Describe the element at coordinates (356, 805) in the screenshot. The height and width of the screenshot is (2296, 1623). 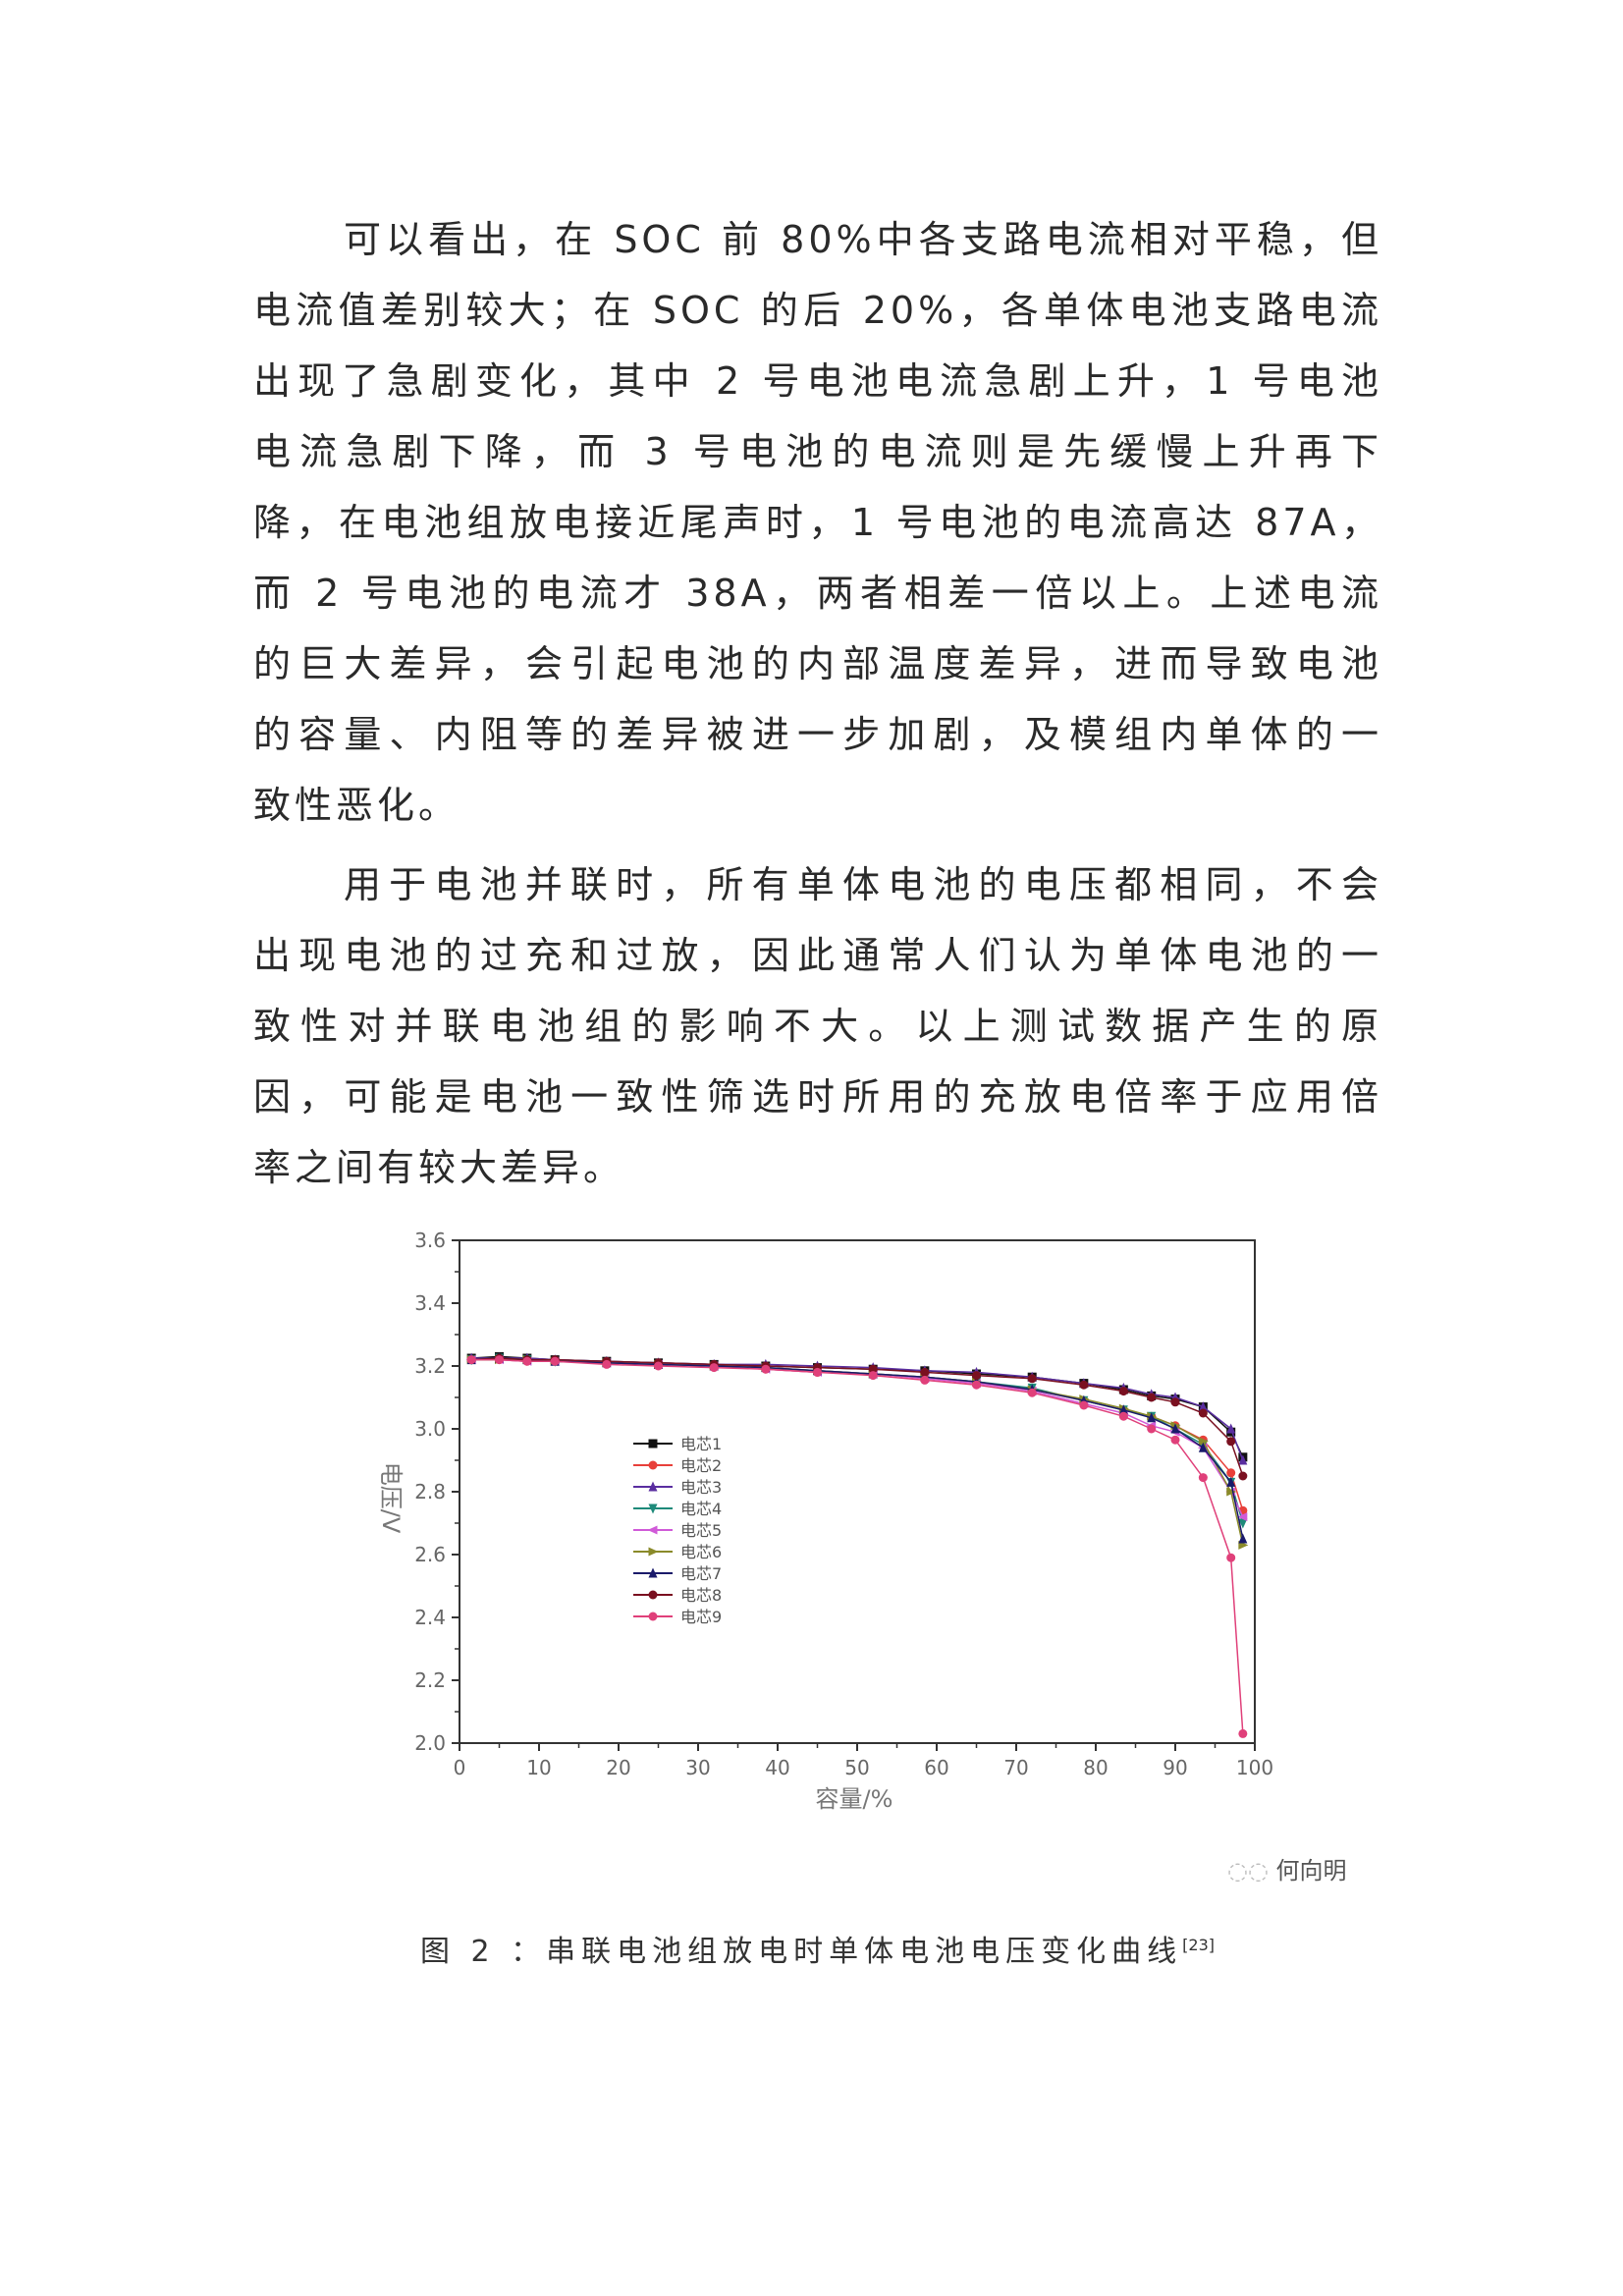
I see `text-line: 致性恶化。` at that location.